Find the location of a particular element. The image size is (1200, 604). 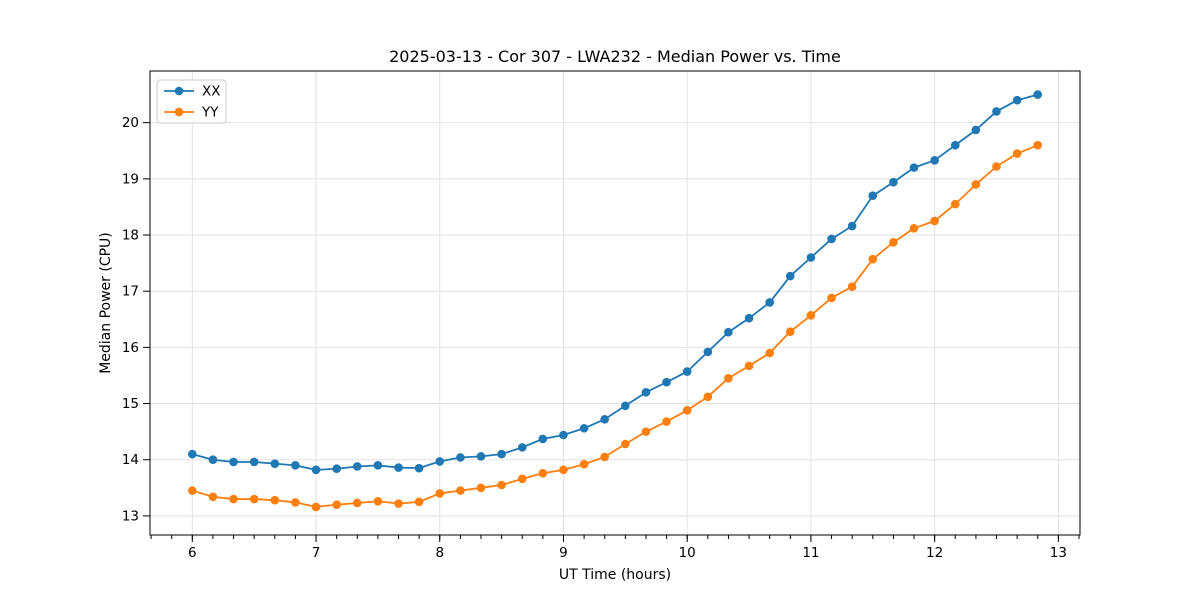

y-axis-label: Median Power (CPU) is located at coordinates (106, 303).